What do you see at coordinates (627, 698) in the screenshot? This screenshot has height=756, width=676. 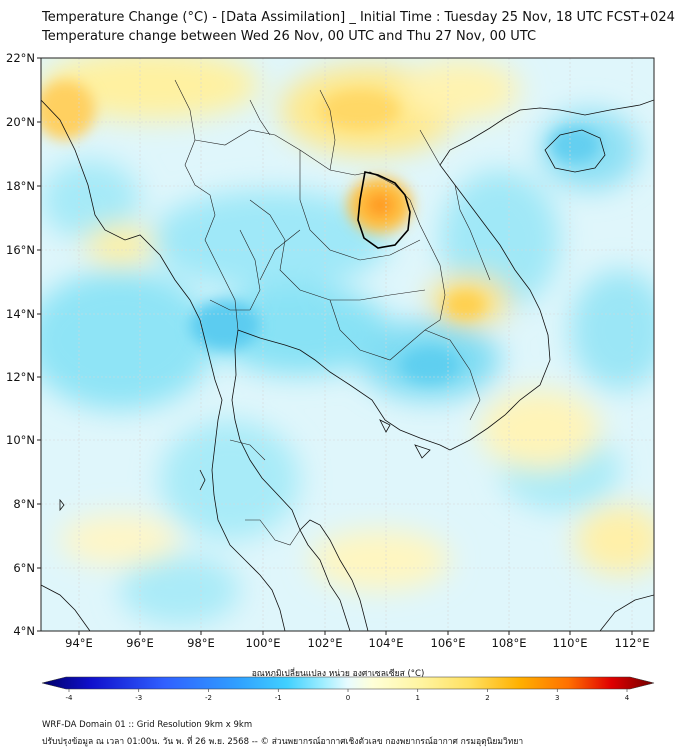 I see `colorbar-tick-label: 4` at bounding box center [627, 698].